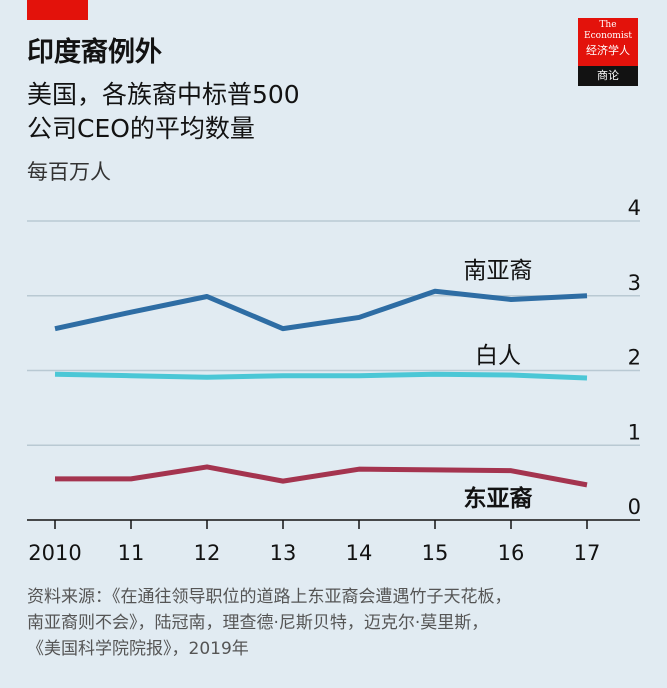 The width and height of the screenshot is (667, 688). I want to click on y-tick-label-4: 4, so click(634, 208).